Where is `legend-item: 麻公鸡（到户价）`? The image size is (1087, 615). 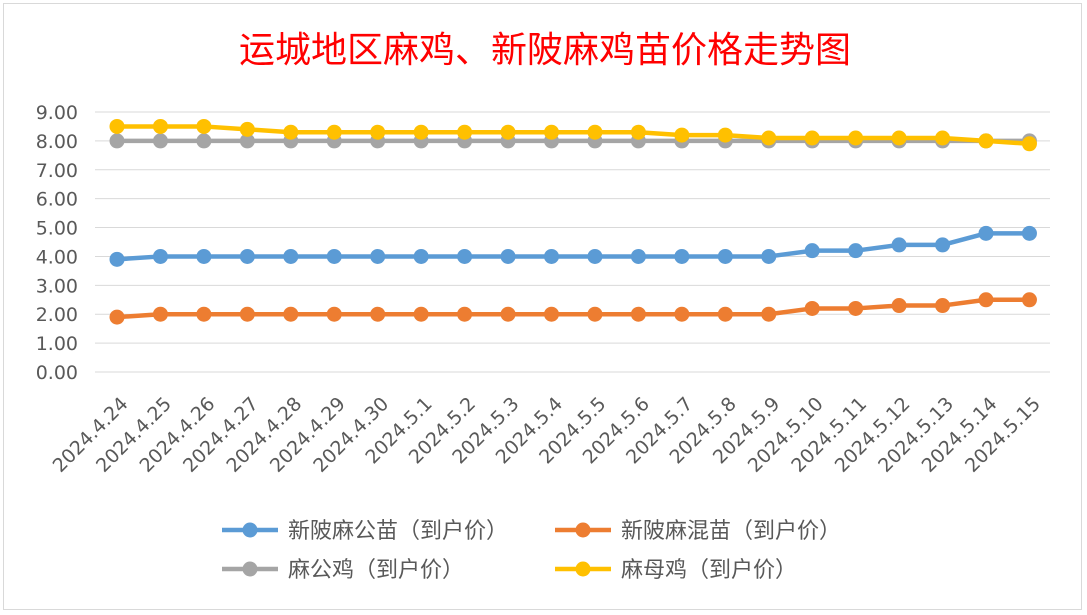
legend-item: 麻公鸡（到户价） is located at coordinates (343, 570).